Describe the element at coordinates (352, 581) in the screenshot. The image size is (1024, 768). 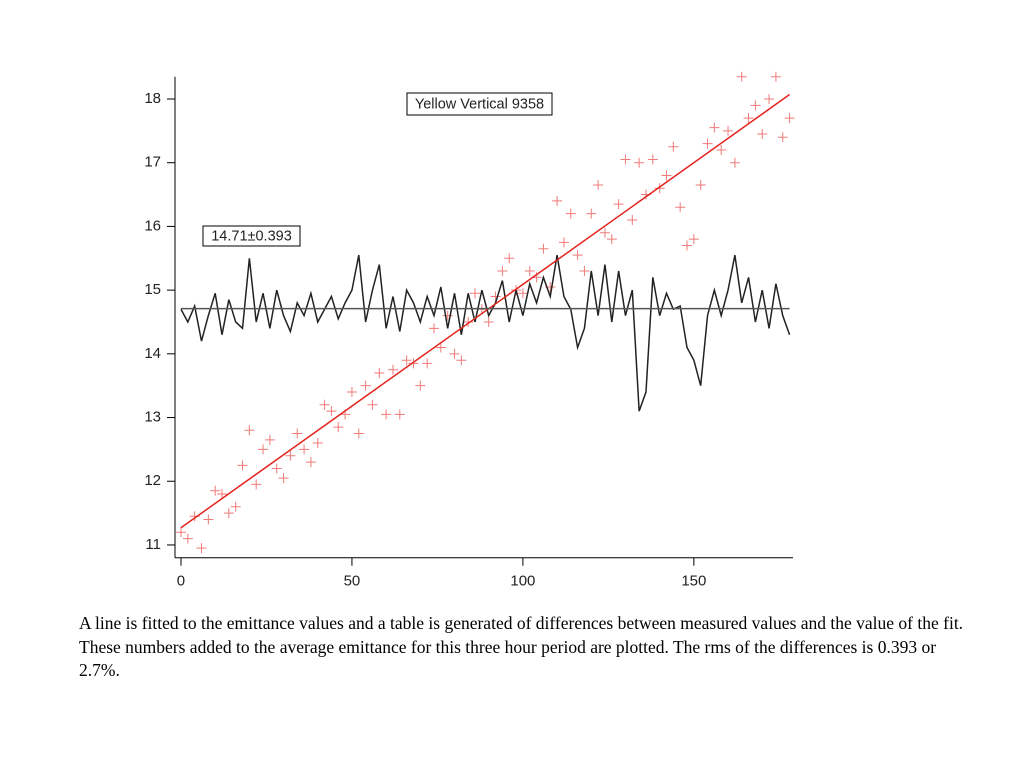
I see `x-tick-label: 50` at that location.